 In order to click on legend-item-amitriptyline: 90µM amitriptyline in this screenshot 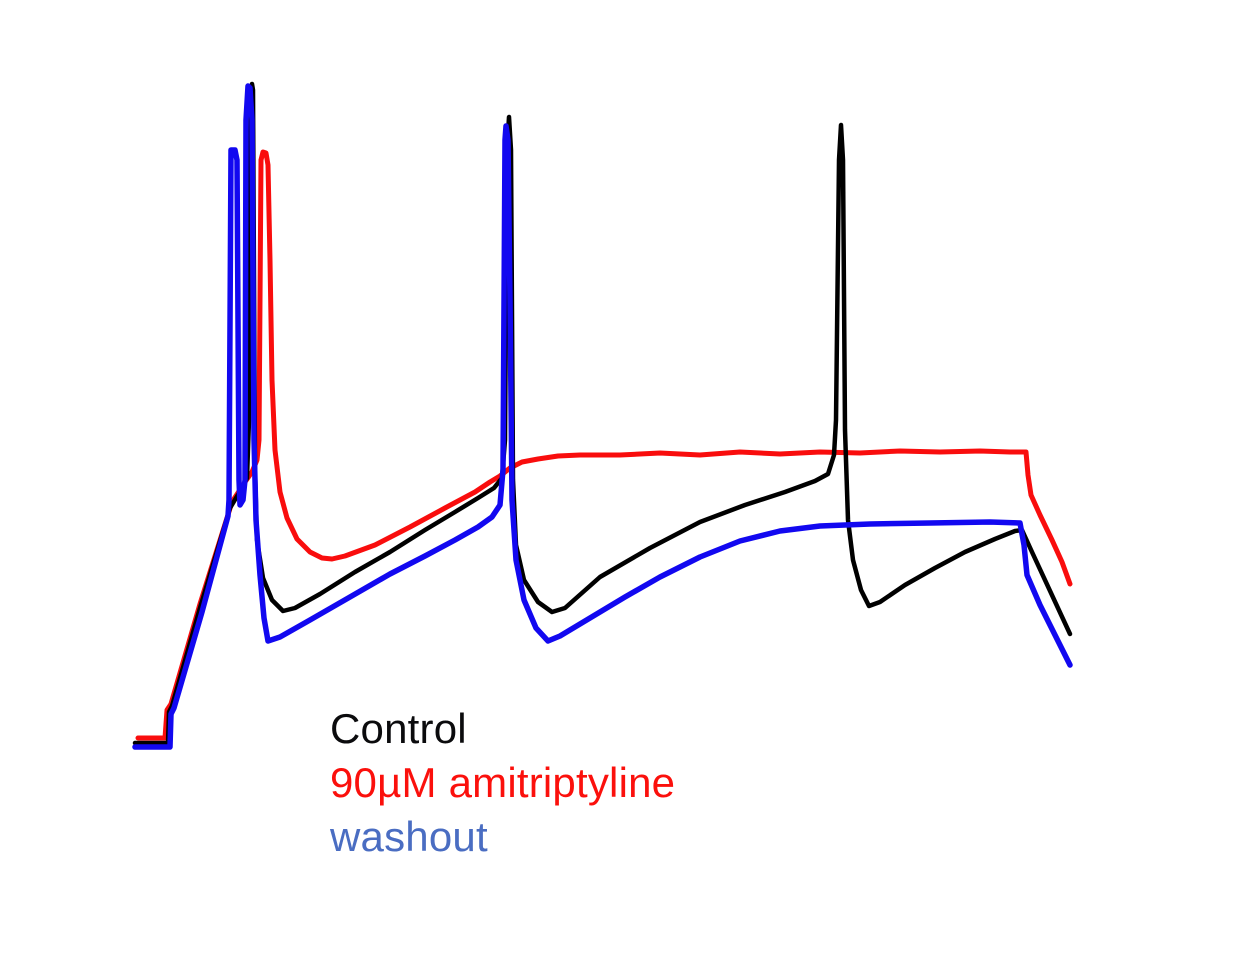, I will do `click(503, 782)`.